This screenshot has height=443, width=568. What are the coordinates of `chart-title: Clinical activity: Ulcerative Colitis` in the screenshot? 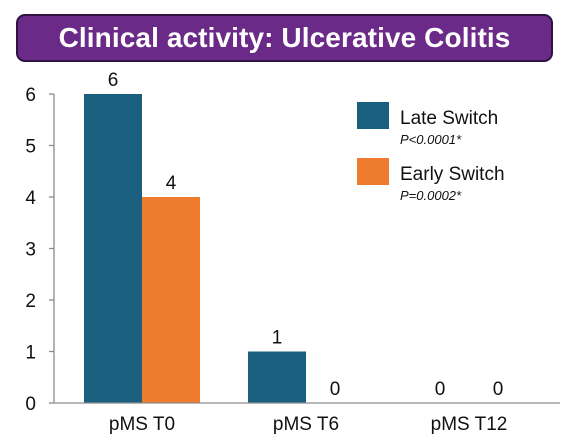 It's located at (284, 37).